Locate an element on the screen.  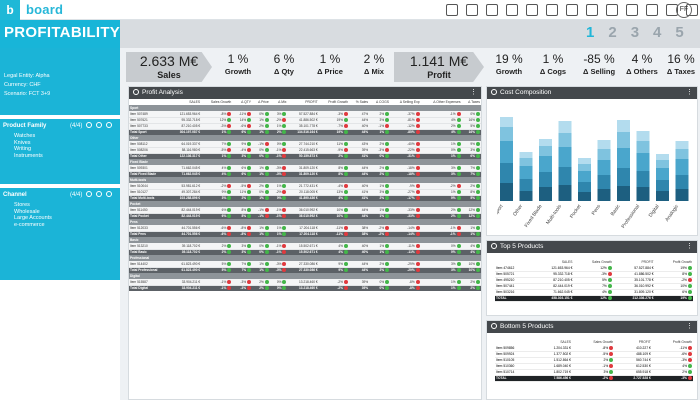
channel-item: e-commerce is located at coordinates (29, 224).